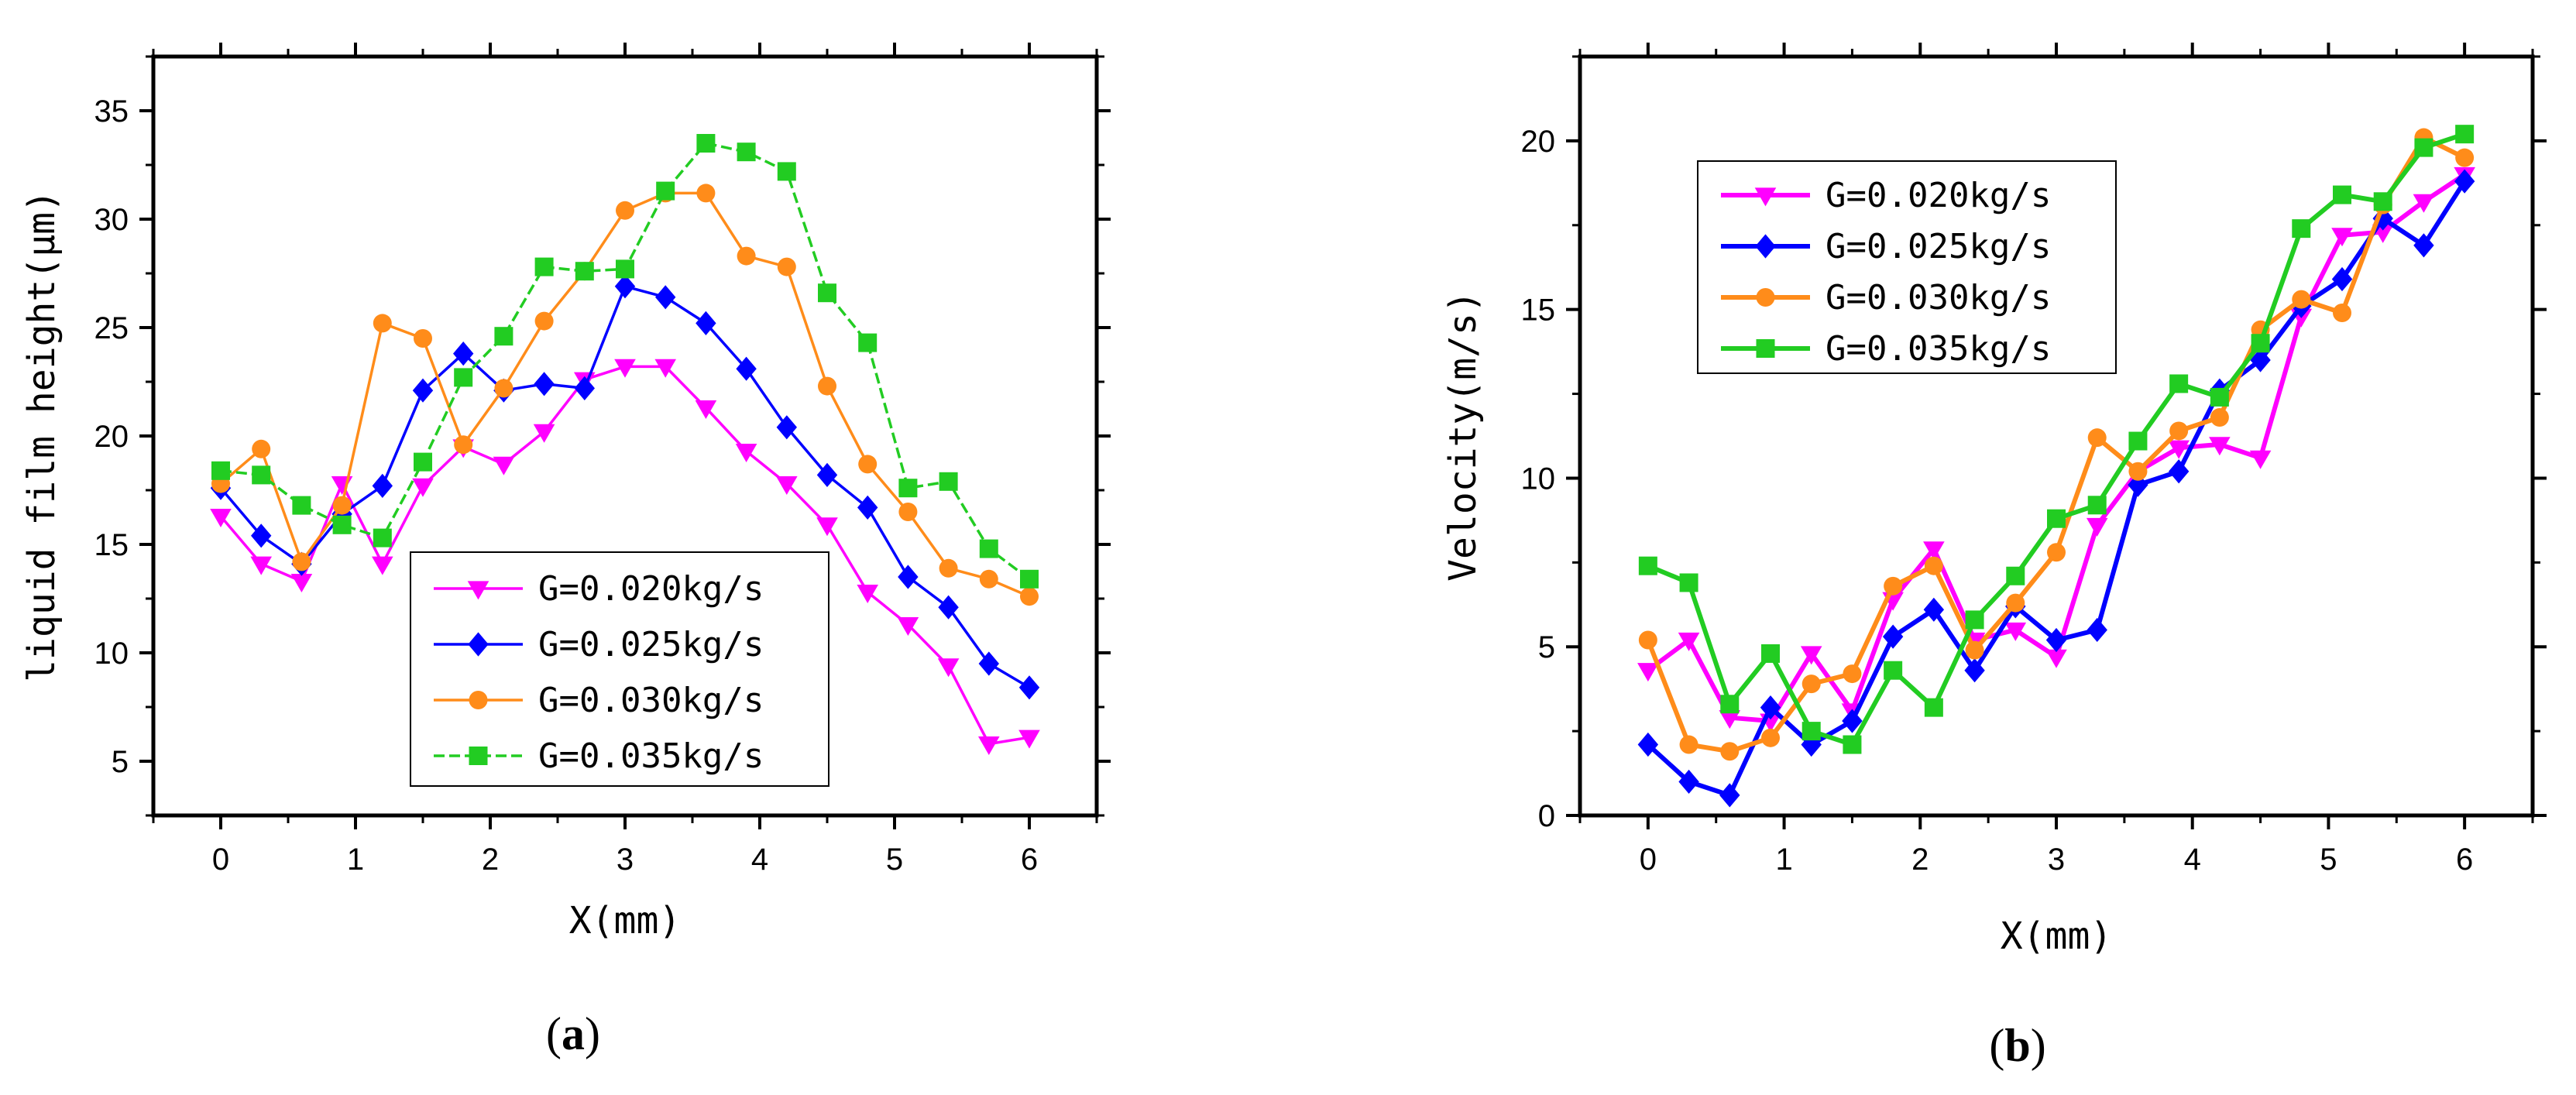  Describe the element at coordinates (1463, 436) in the screenshot. I see `y-axis-title: Velocity(m/s)` at that location.